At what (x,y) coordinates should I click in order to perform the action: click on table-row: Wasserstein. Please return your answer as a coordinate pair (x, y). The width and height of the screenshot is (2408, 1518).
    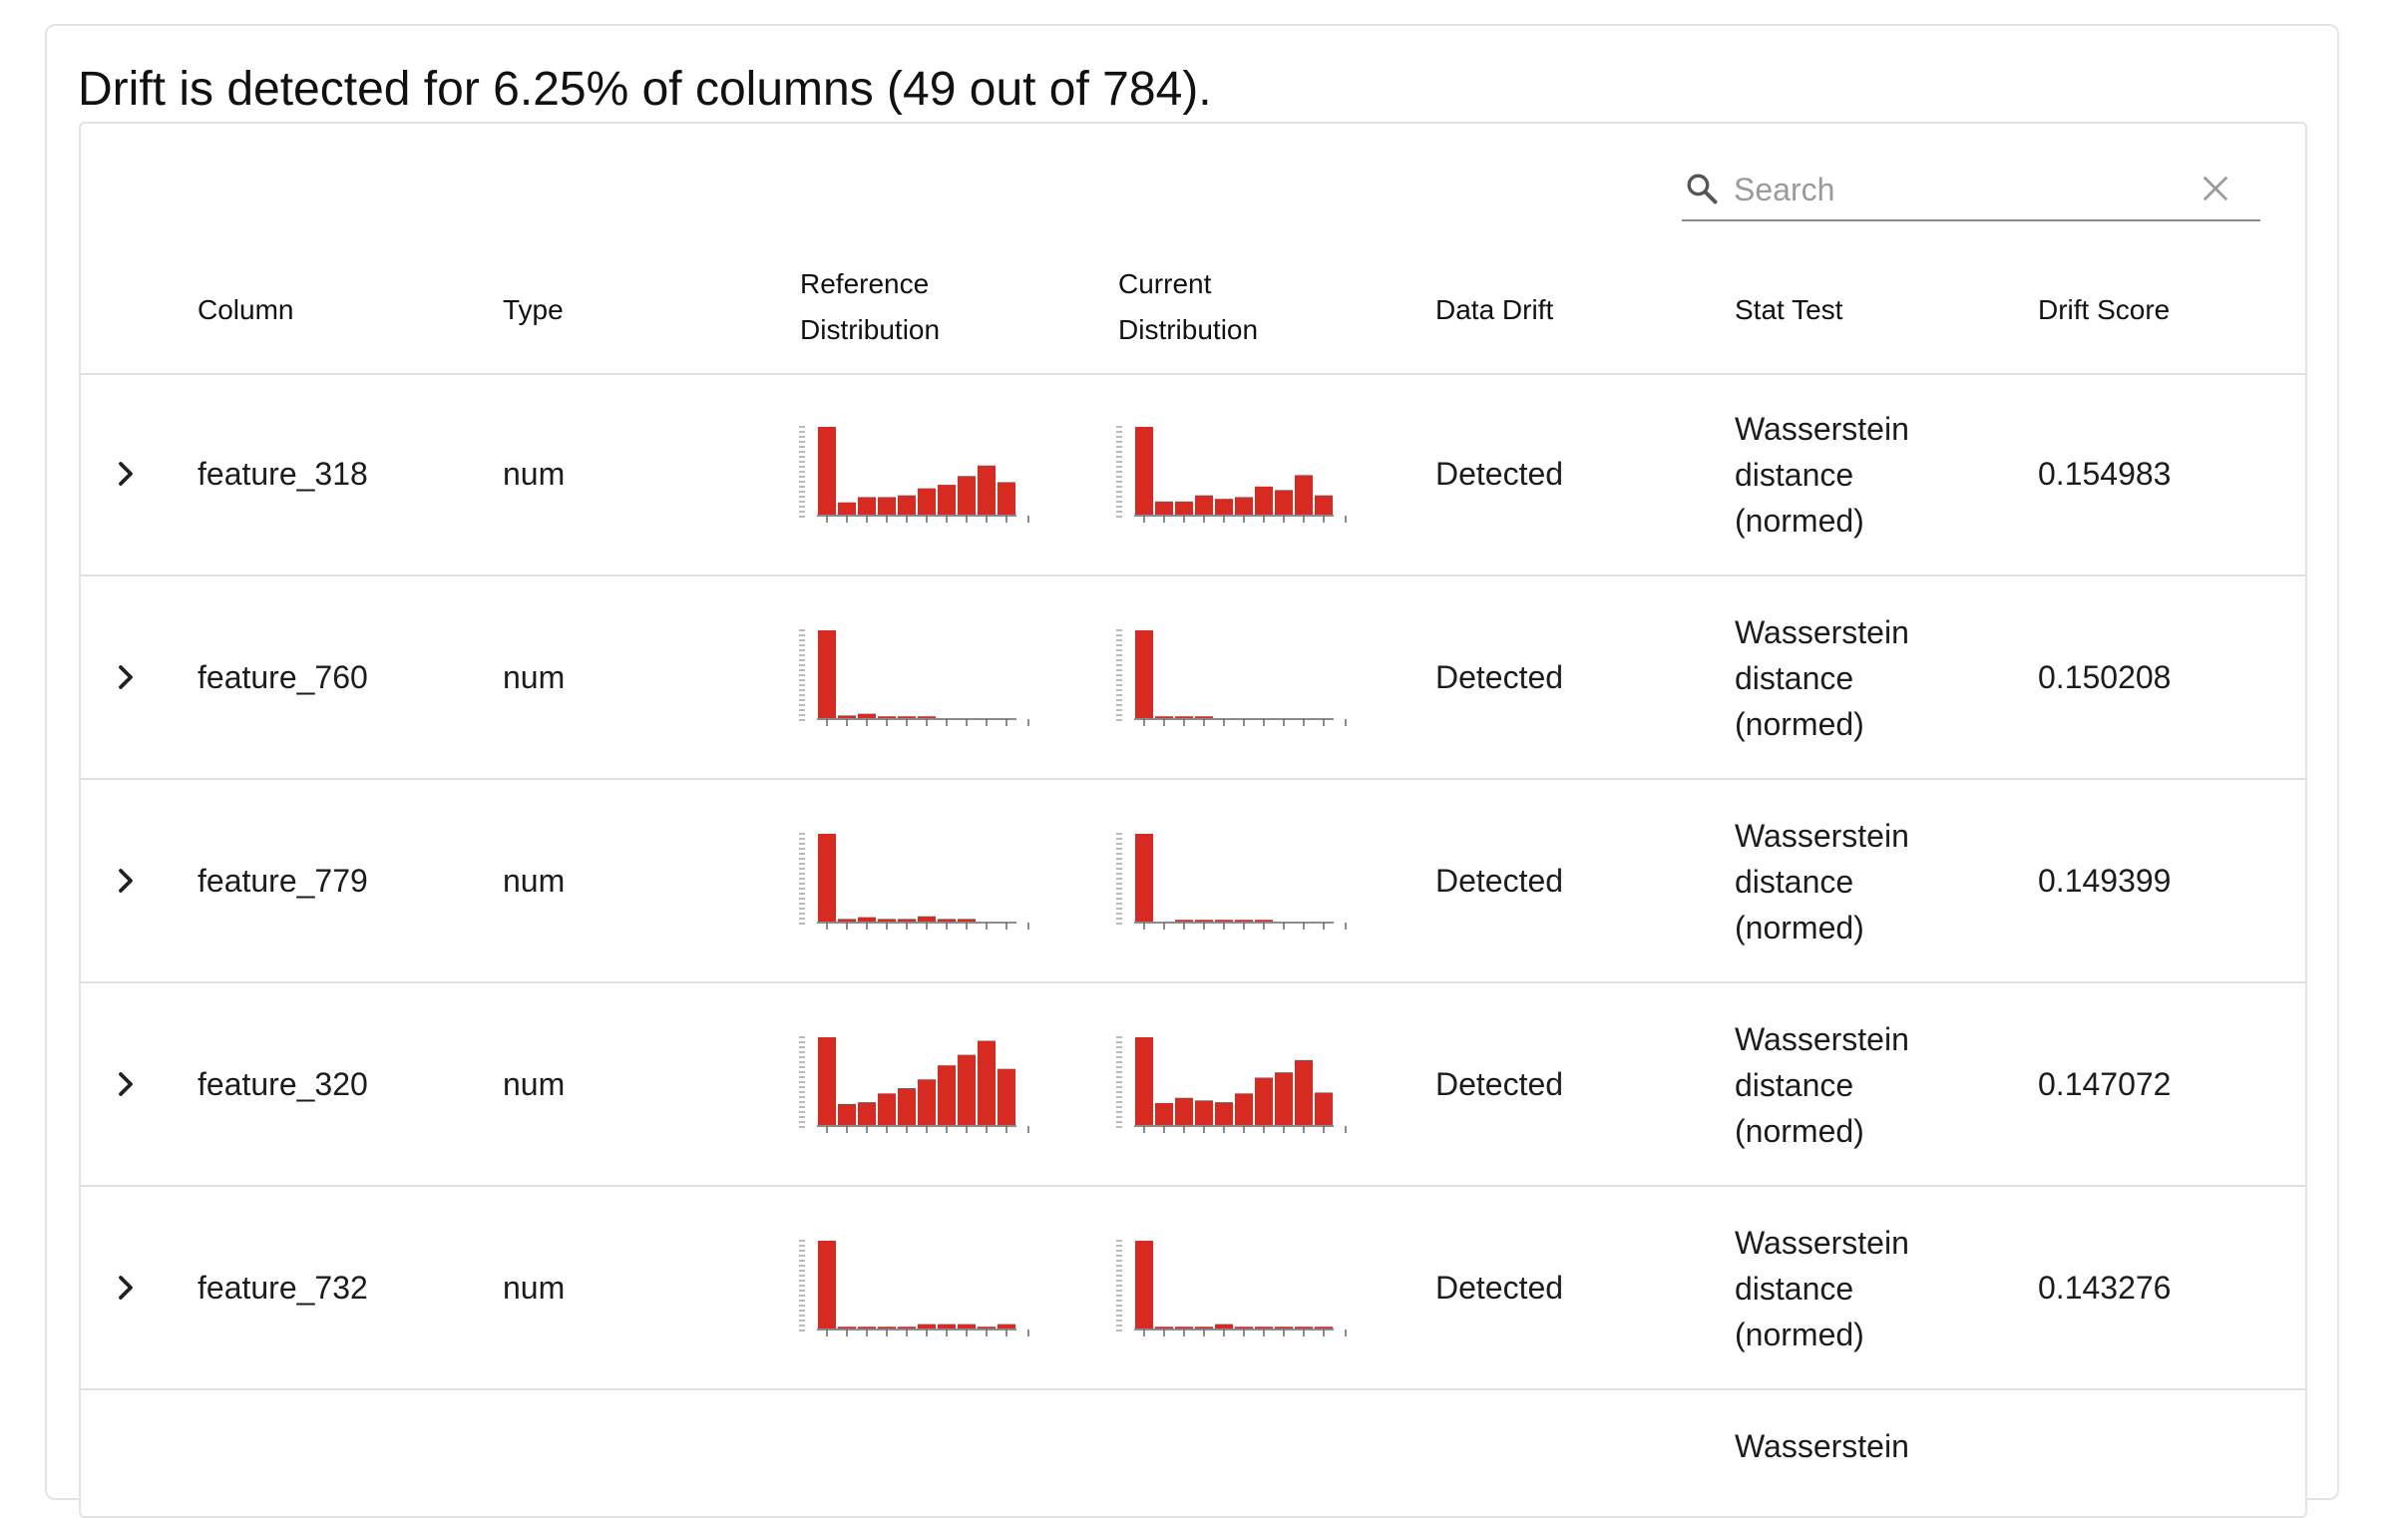
    Looking at the image, I should click on (1193, 1453).